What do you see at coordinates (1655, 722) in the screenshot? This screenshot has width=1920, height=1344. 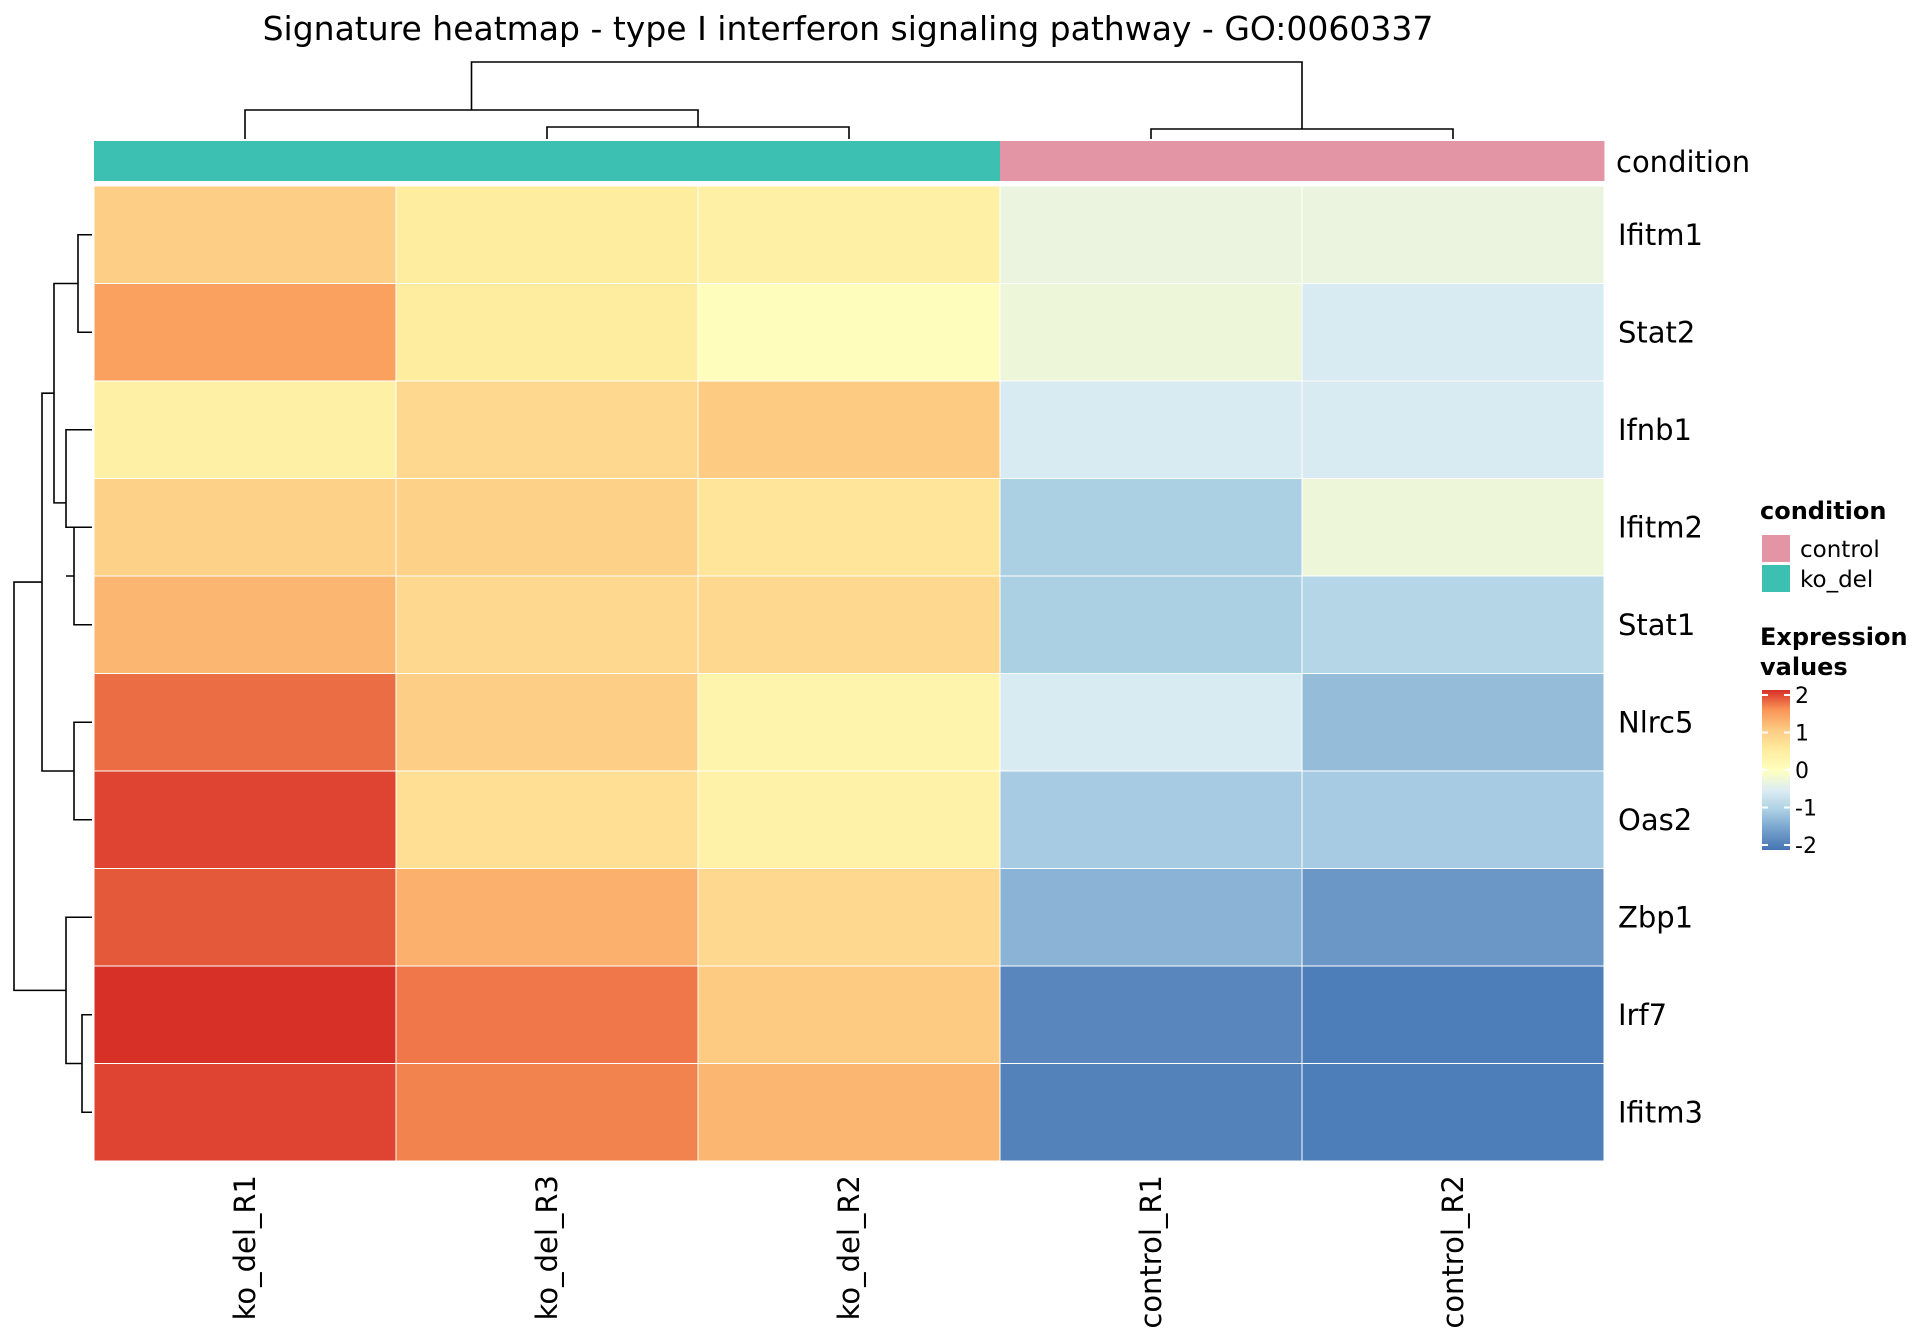 I see `row-label: Nlrc5` at bounding box center [1655, 722].